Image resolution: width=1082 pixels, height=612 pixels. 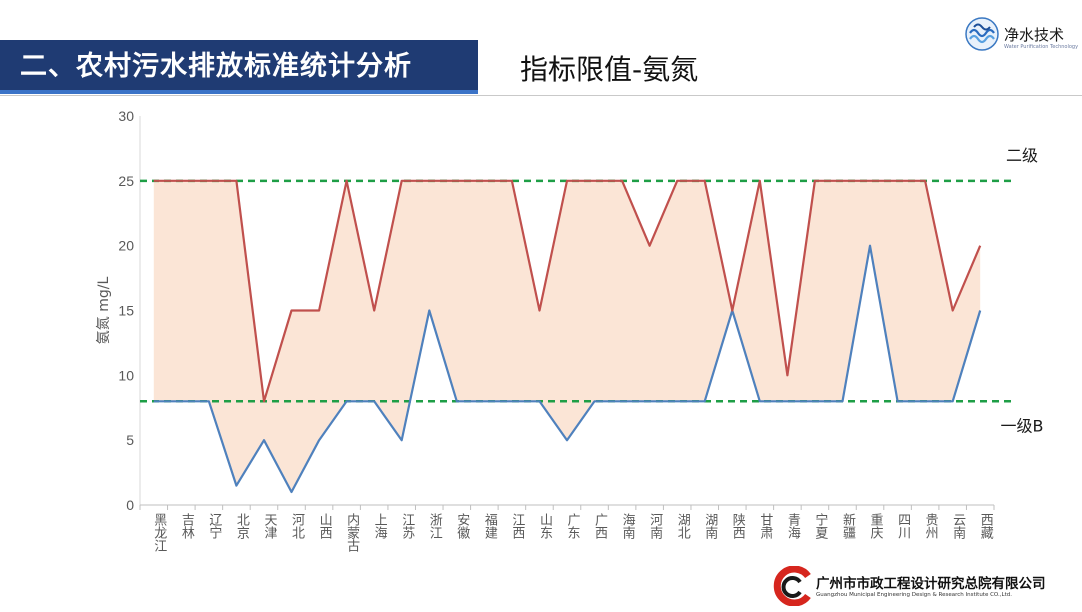 What do you see at coordinates (130, 440) in the screenshot?
I see `y-tick-label: 5` at bounding box center [130, 440].